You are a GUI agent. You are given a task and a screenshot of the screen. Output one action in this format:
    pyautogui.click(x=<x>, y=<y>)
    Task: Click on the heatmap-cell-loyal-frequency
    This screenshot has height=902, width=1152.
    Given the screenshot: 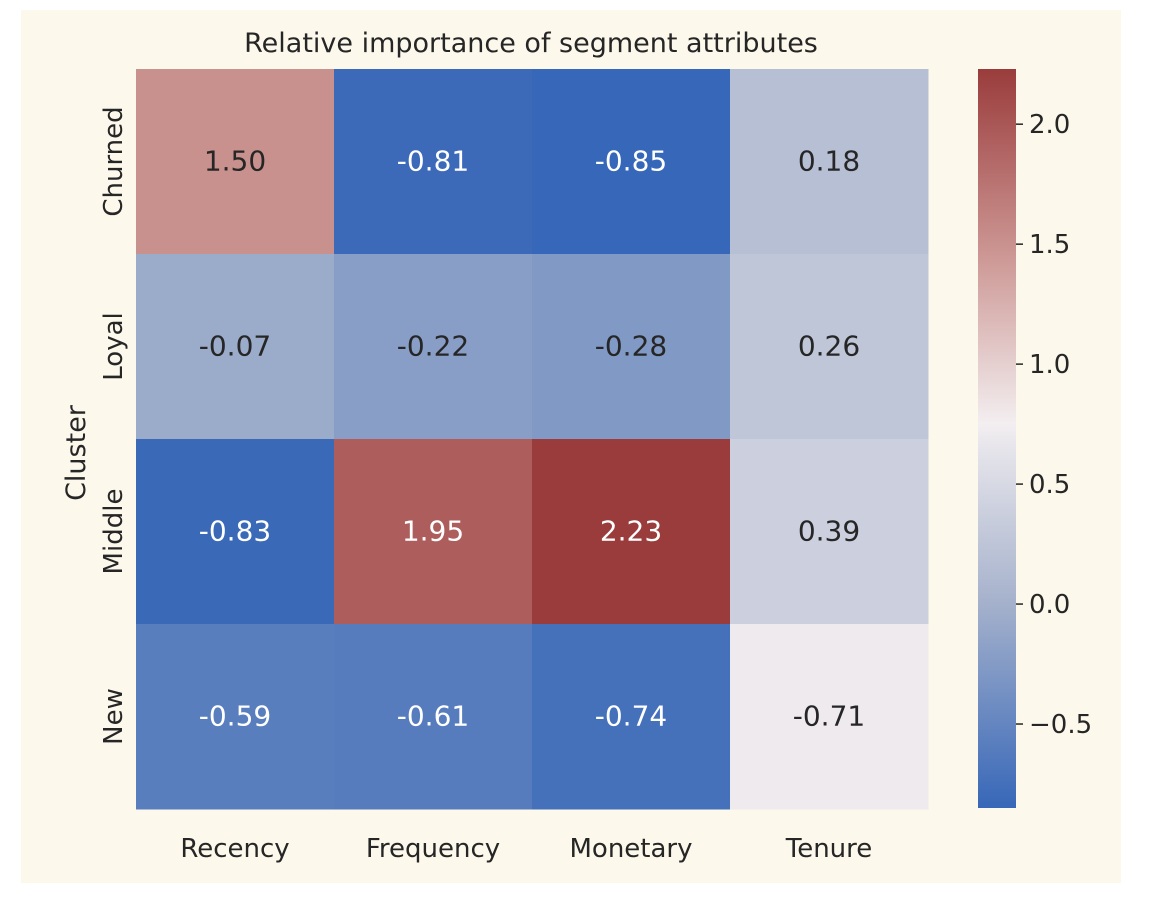 What is the action you would take?
    pyautogui.click(x=433, y=347)
    